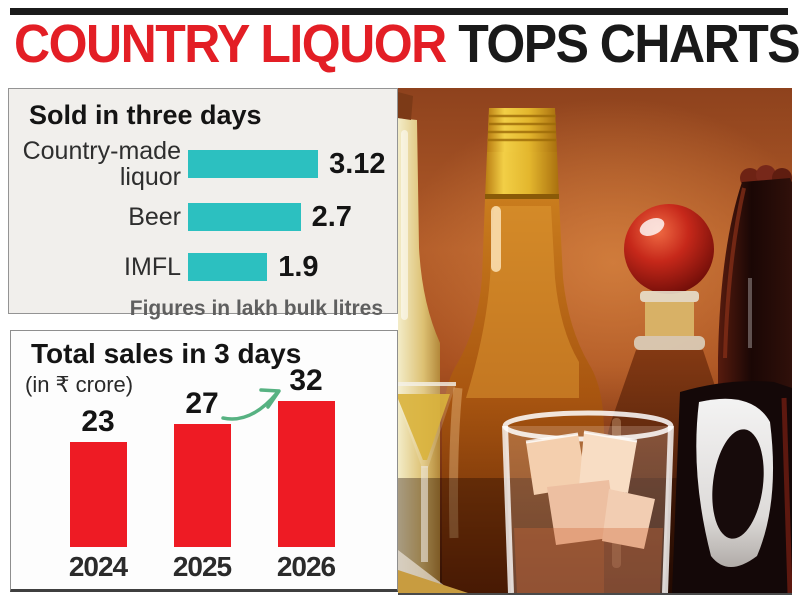  What do you see at coordinates (98, 566) in the screenshot?
I see `chart2-year: 2024` at bounding box center [98, 566].